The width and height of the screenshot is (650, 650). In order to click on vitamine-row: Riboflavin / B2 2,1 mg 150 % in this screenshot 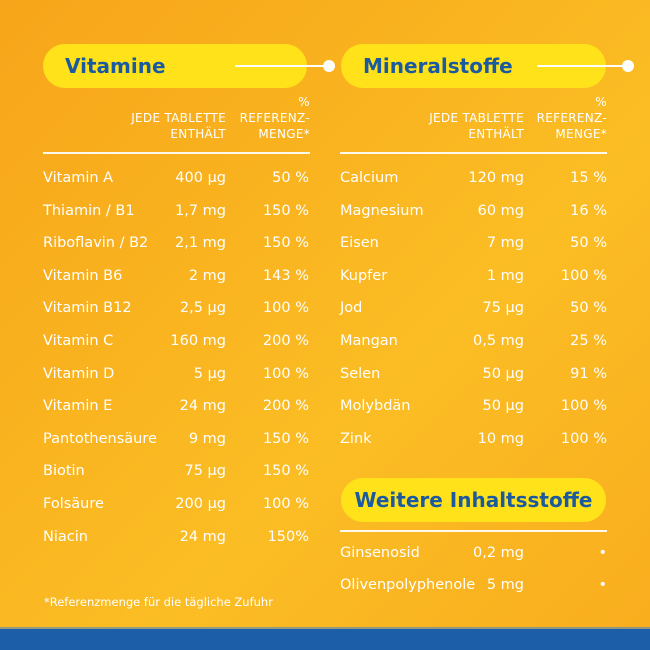, I will do `click(176, 243)`.